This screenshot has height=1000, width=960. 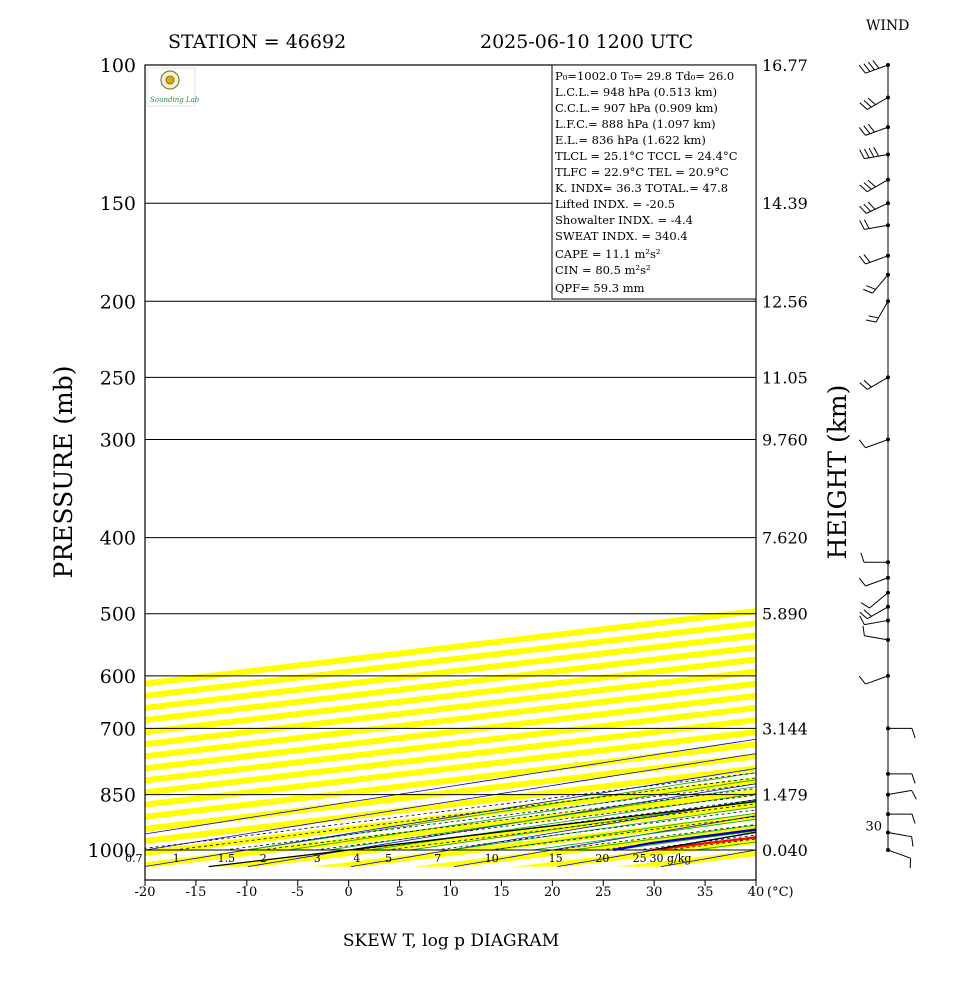 I want to click on wind-profile, so click(x=887, y=464).